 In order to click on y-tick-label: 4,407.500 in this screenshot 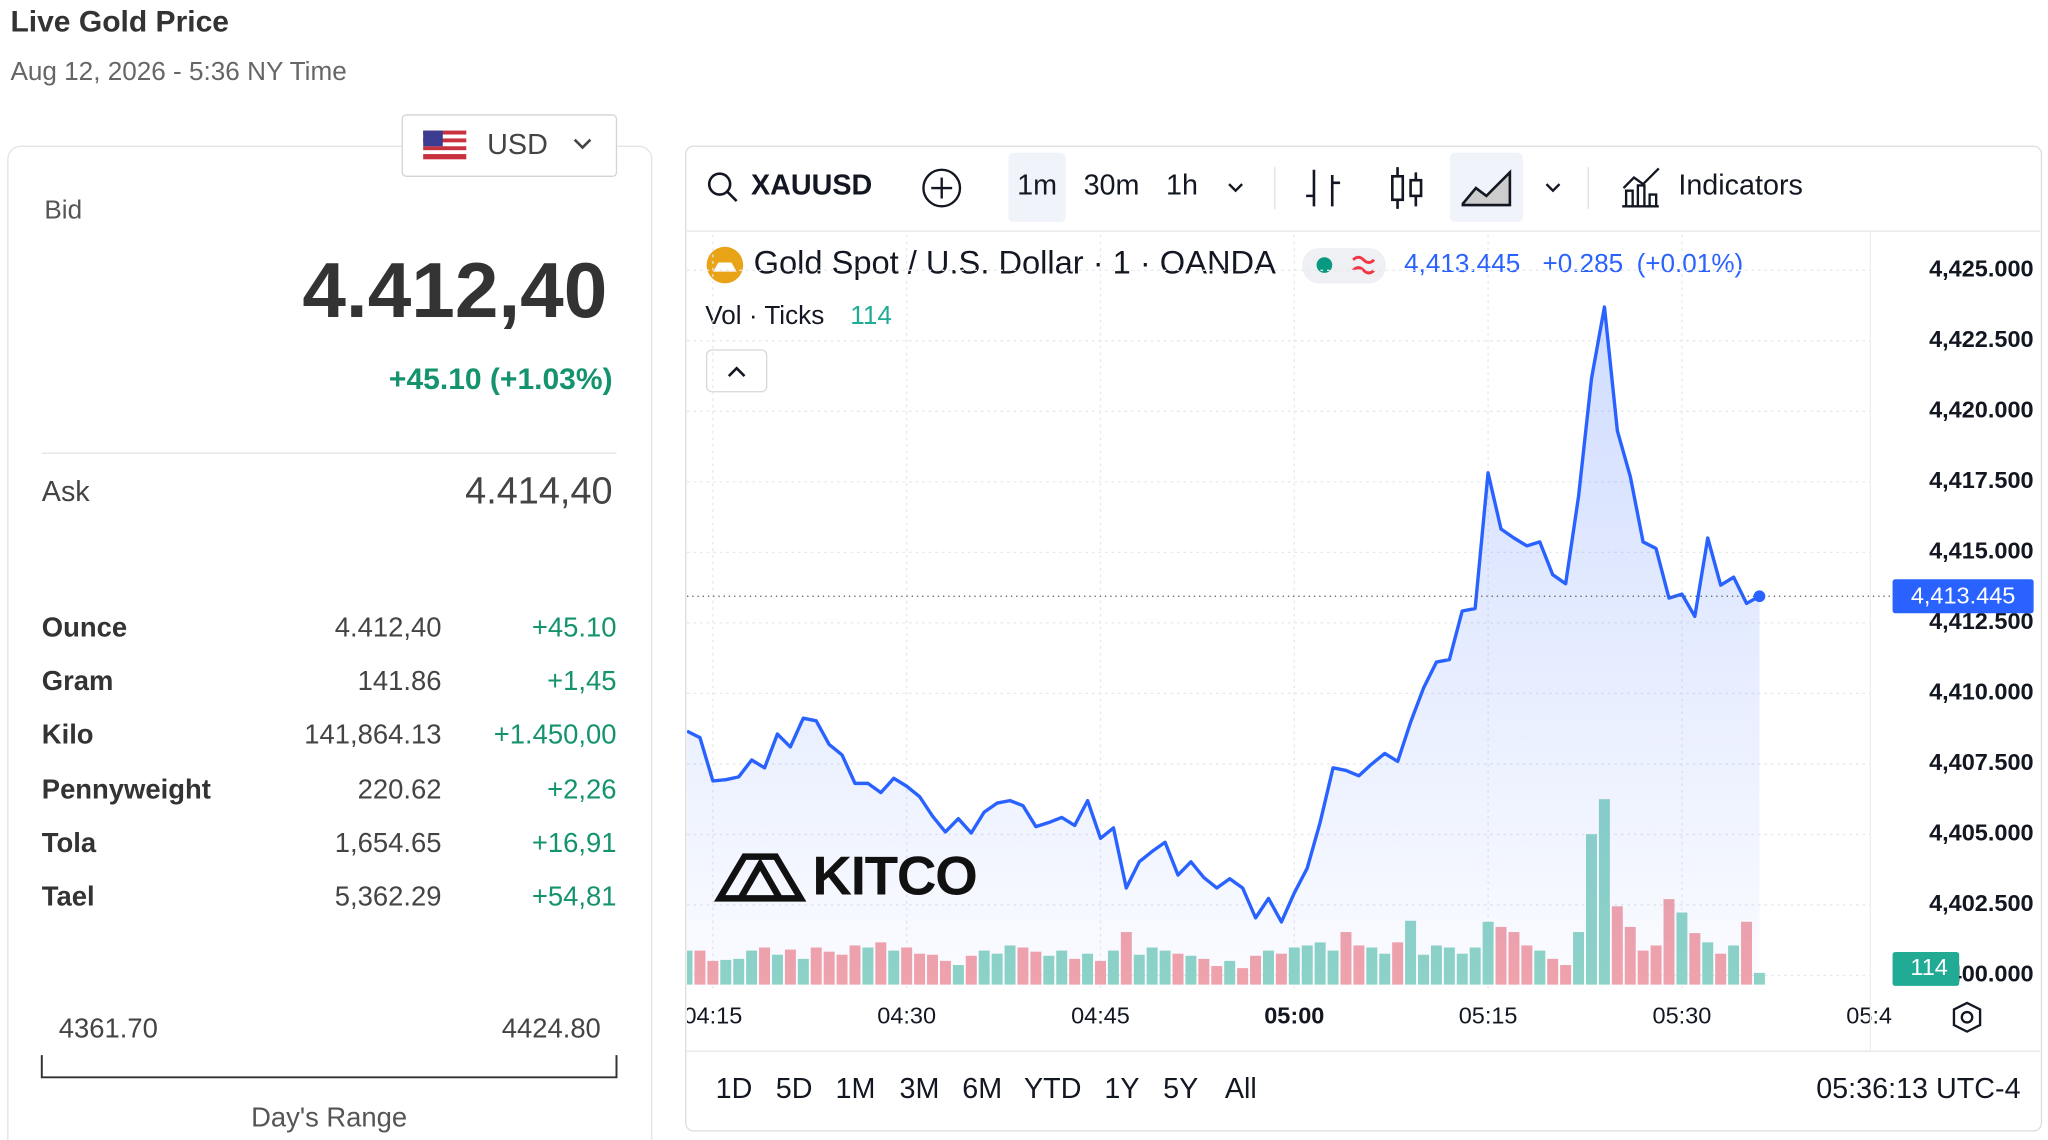, I will do `click(1981, 762)`.